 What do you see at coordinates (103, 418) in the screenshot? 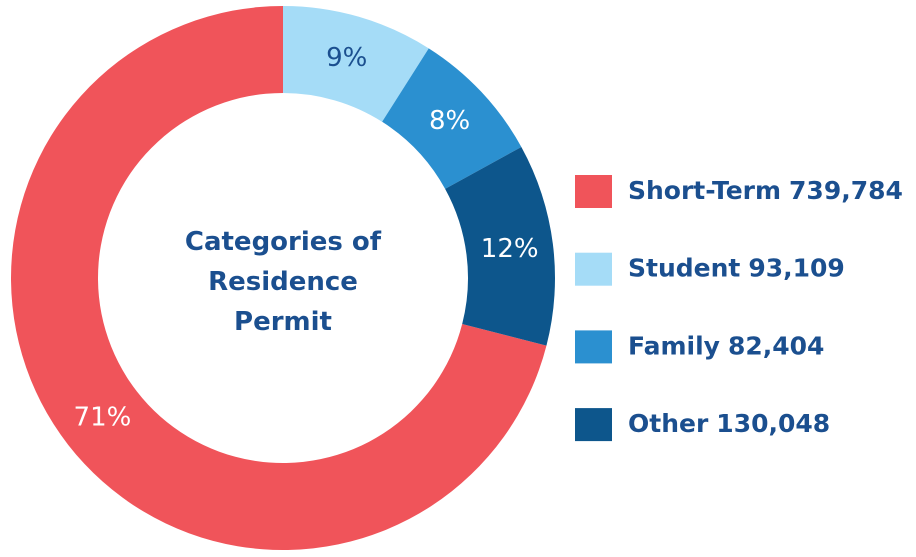
I see `slice-label: 71%` at bounding box center [103, 418].